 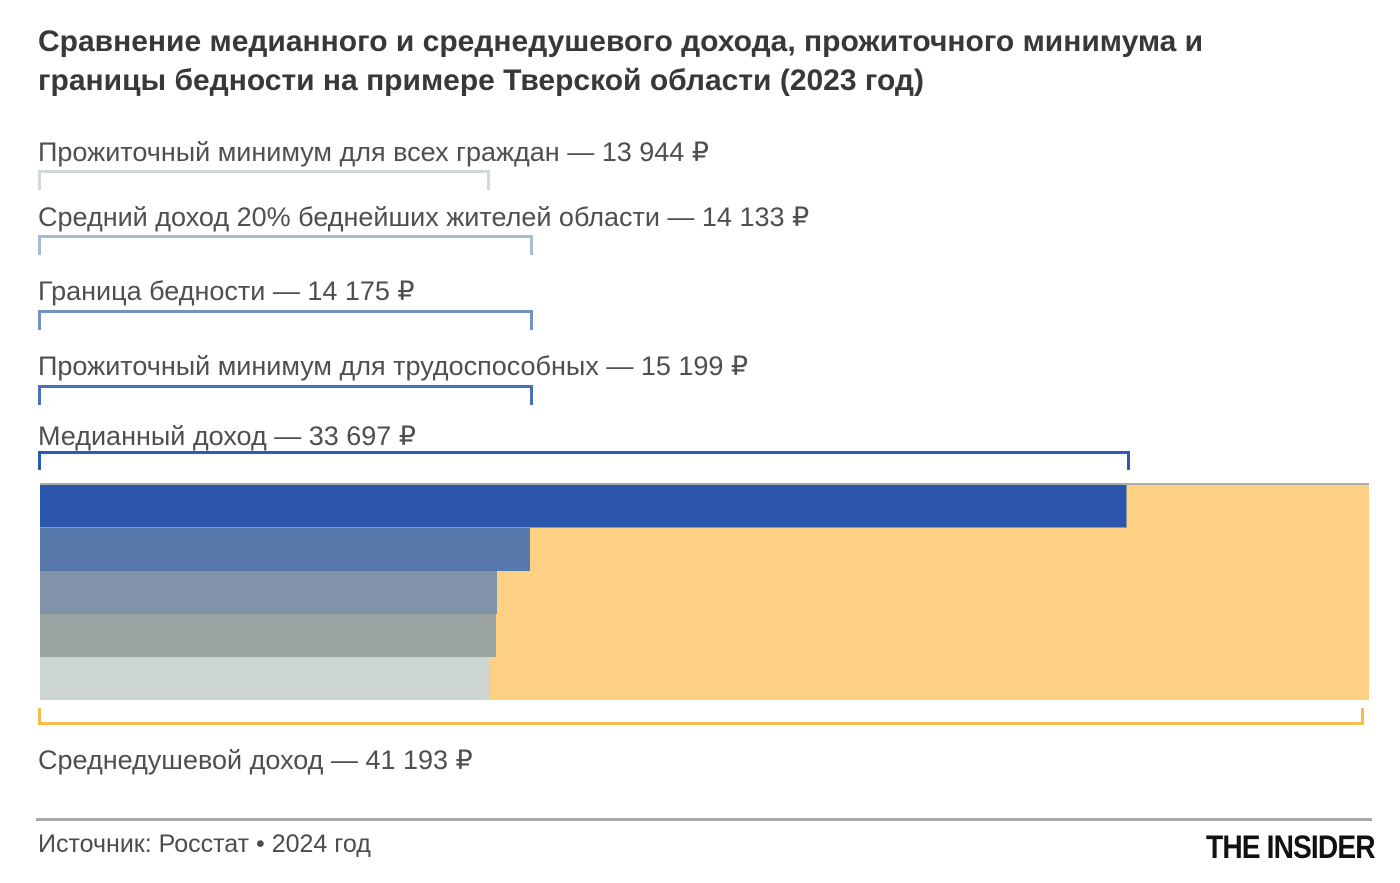 I want to click on footer-divider, so click(x=704, y=819).